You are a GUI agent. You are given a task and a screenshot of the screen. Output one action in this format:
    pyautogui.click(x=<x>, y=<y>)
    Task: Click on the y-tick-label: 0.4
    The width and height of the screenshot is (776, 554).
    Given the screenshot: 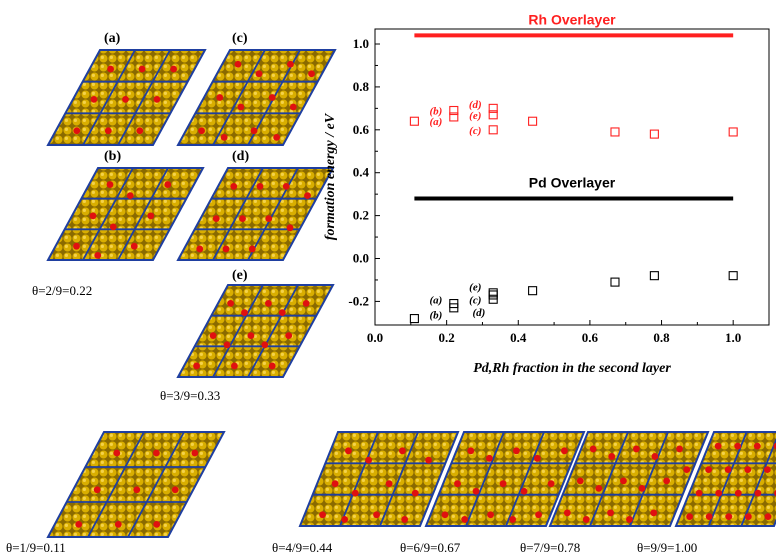 What is the action you would take?
    pyautogui.click(x=361, y=172)
    